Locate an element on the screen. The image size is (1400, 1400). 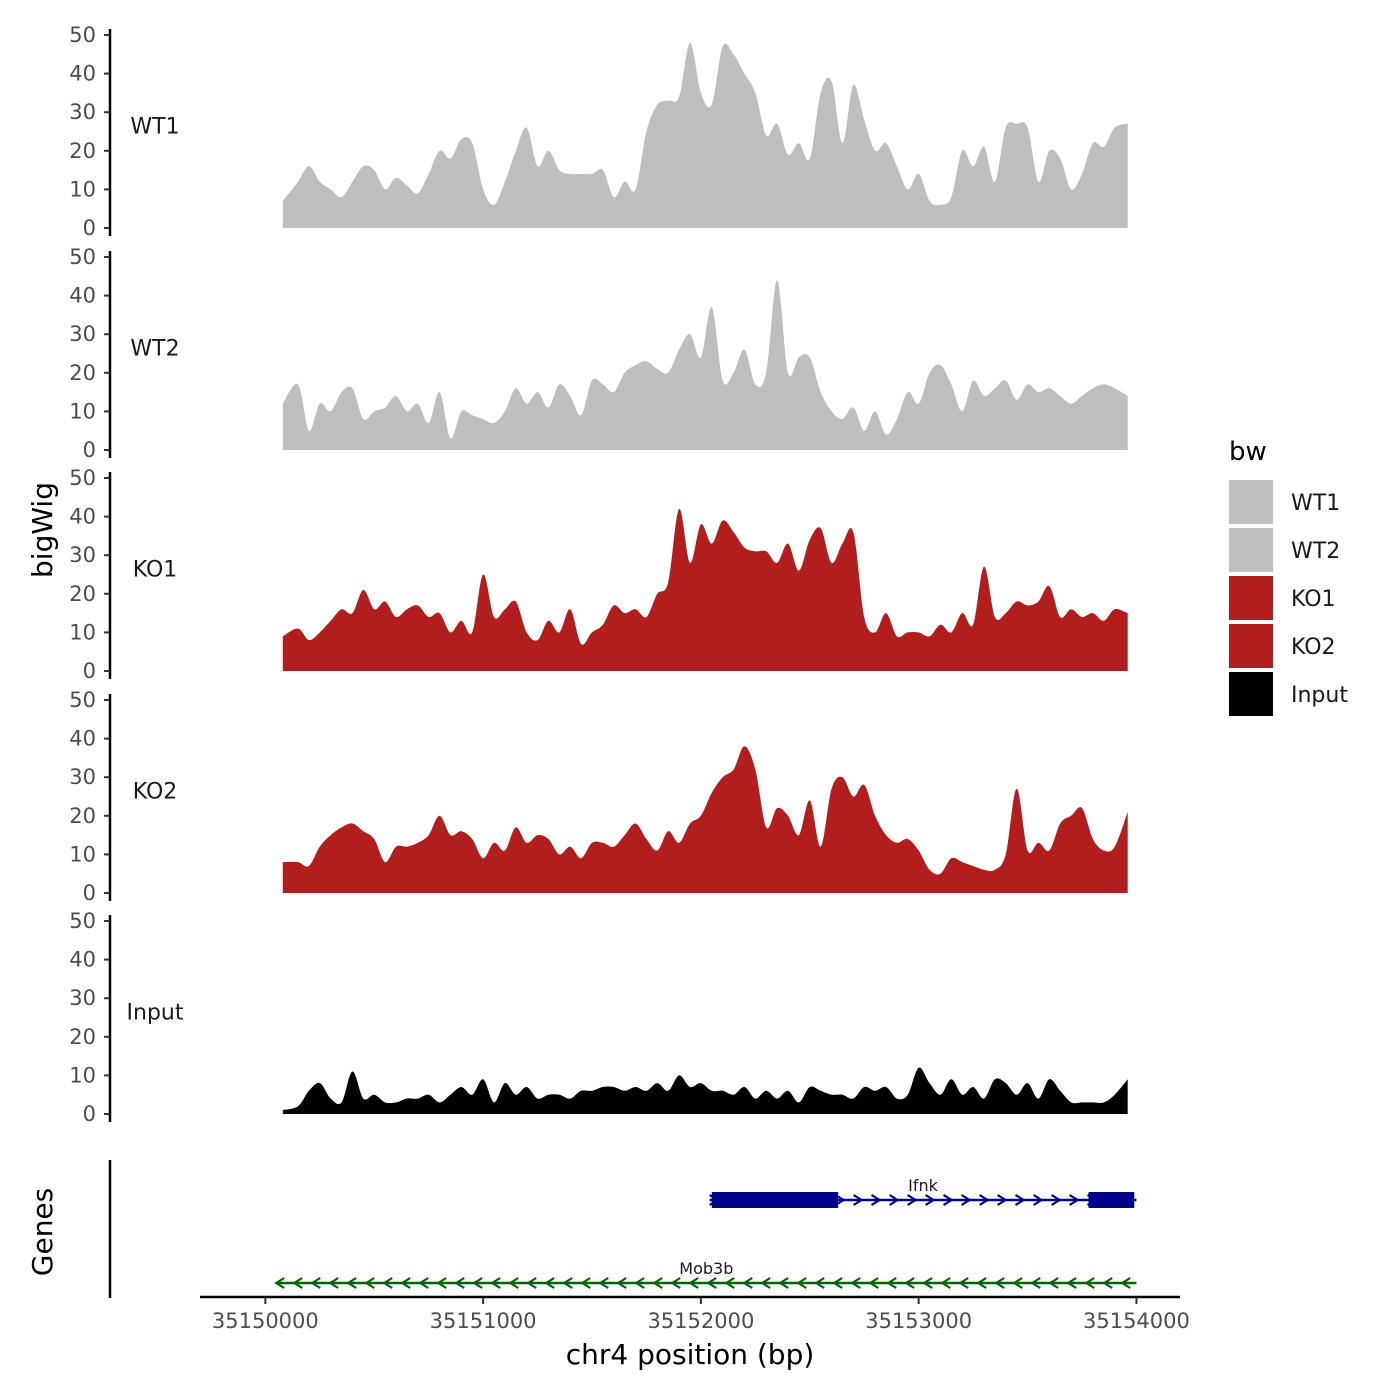
coverage-area-wt2 is located at coordinates (705, 365).